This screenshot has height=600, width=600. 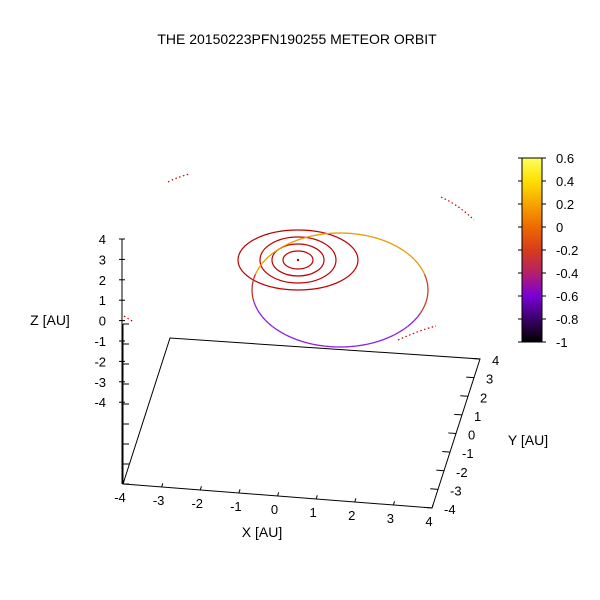 What do you see at coordinates (100, 402) in the screenshot?
I see `z-tick-label: -4` at bounding box center [100, 402].